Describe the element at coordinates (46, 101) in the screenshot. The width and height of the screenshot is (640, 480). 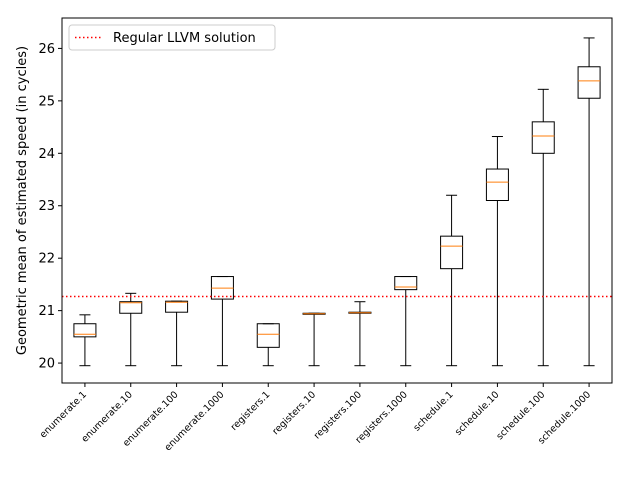
I see `y-tick-label: 25` at that location.